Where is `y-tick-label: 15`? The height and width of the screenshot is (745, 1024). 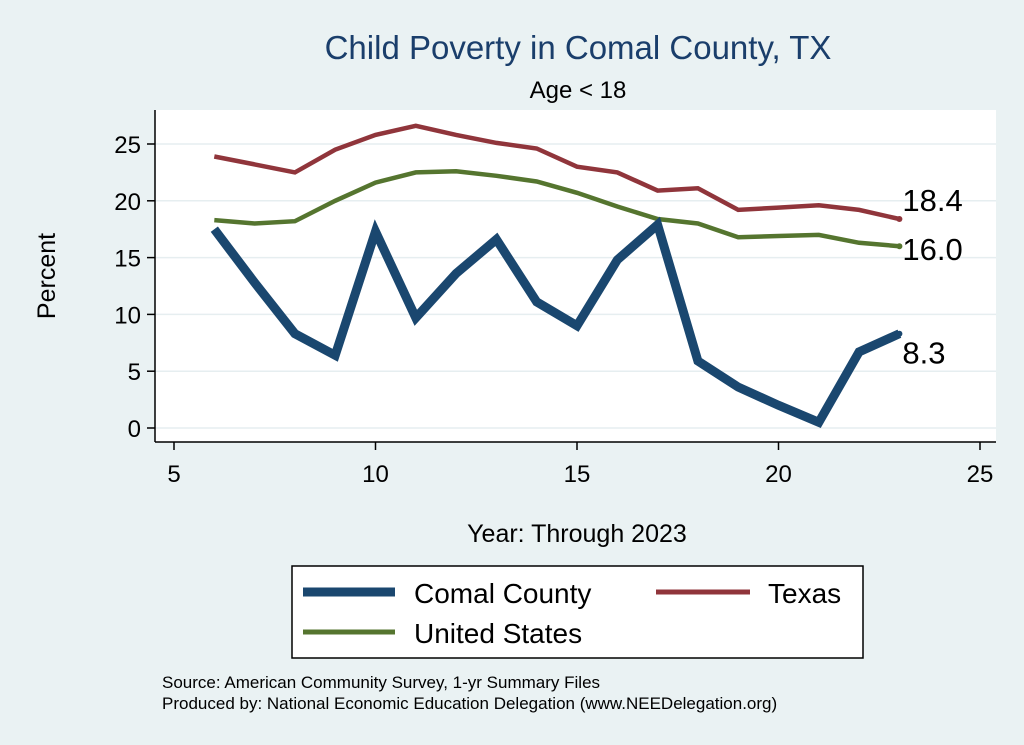 y-tick-label: 15 is located at coordinates (127, 259).